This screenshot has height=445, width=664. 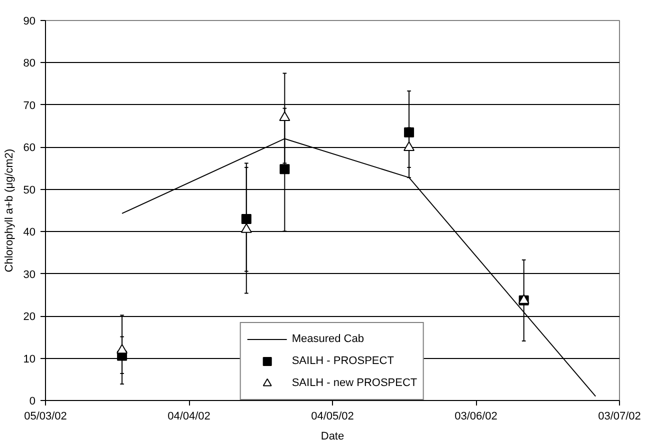 I want to click on legend-label: SAILH - new PROSPECT, so click(x=355, y=383).